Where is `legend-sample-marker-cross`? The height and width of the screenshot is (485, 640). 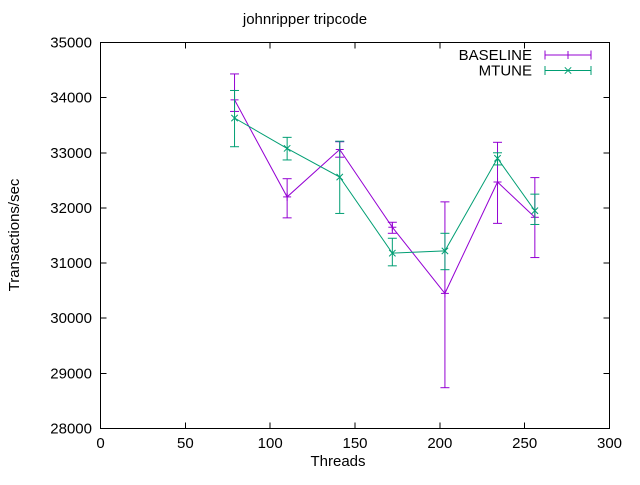
legend-sample-marker-cross is located at coordinates (568, 70).